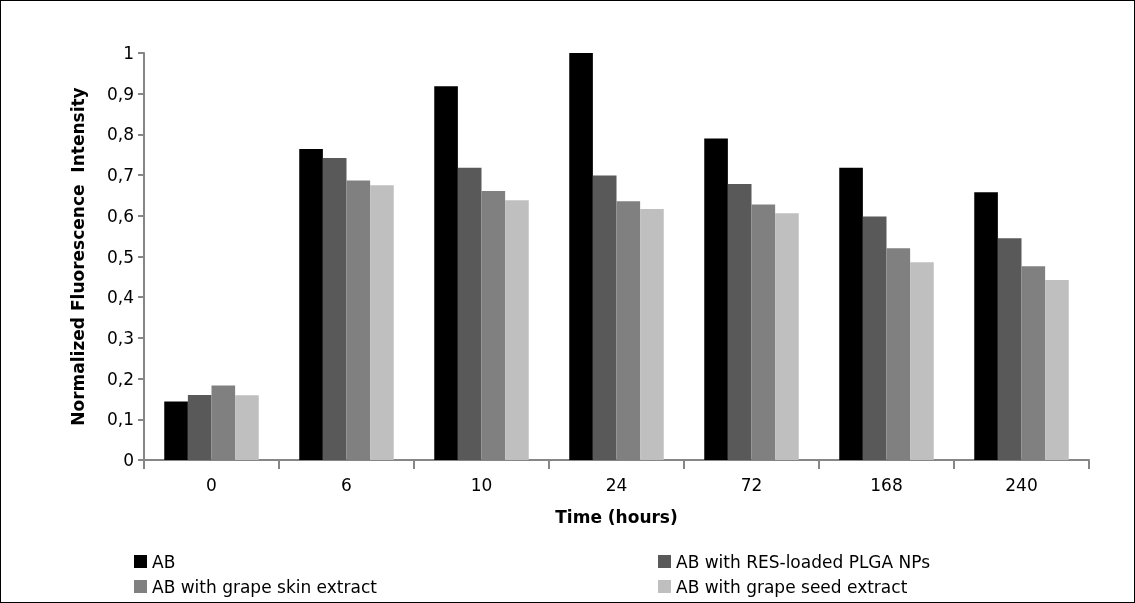 Image resolution: width=1135 pixels, height=603 pixels. What do you see at coordinates (346, 484) in the screenshot?
I see `x-tick-label: 6` at bounding box center [346, 484].